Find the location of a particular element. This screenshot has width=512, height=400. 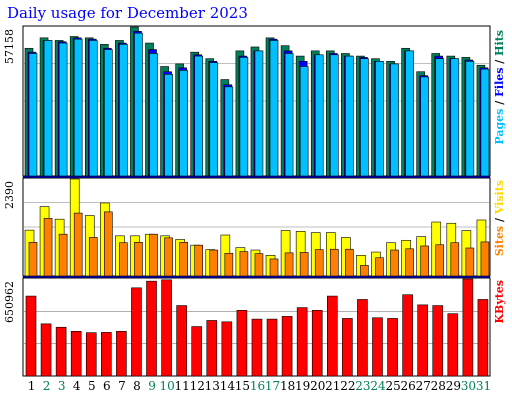

day-label-21: 21 is located at coordinates (332, 386).